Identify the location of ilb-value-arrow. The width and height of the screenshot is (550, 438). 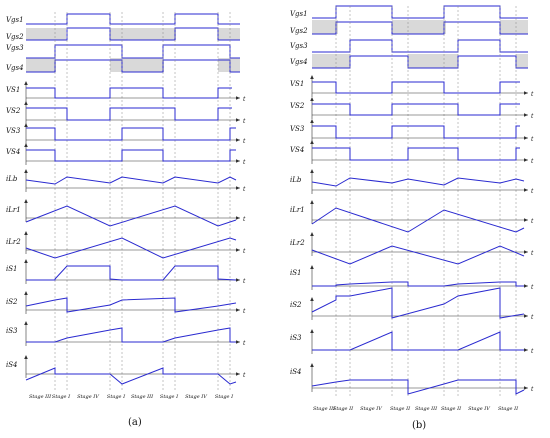
(26, 171).